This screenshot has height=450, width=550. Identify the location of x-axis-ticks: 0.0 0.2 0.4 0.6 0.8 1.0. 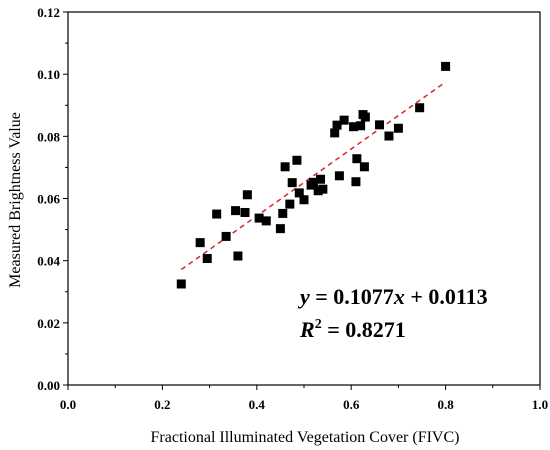
(304, 398).